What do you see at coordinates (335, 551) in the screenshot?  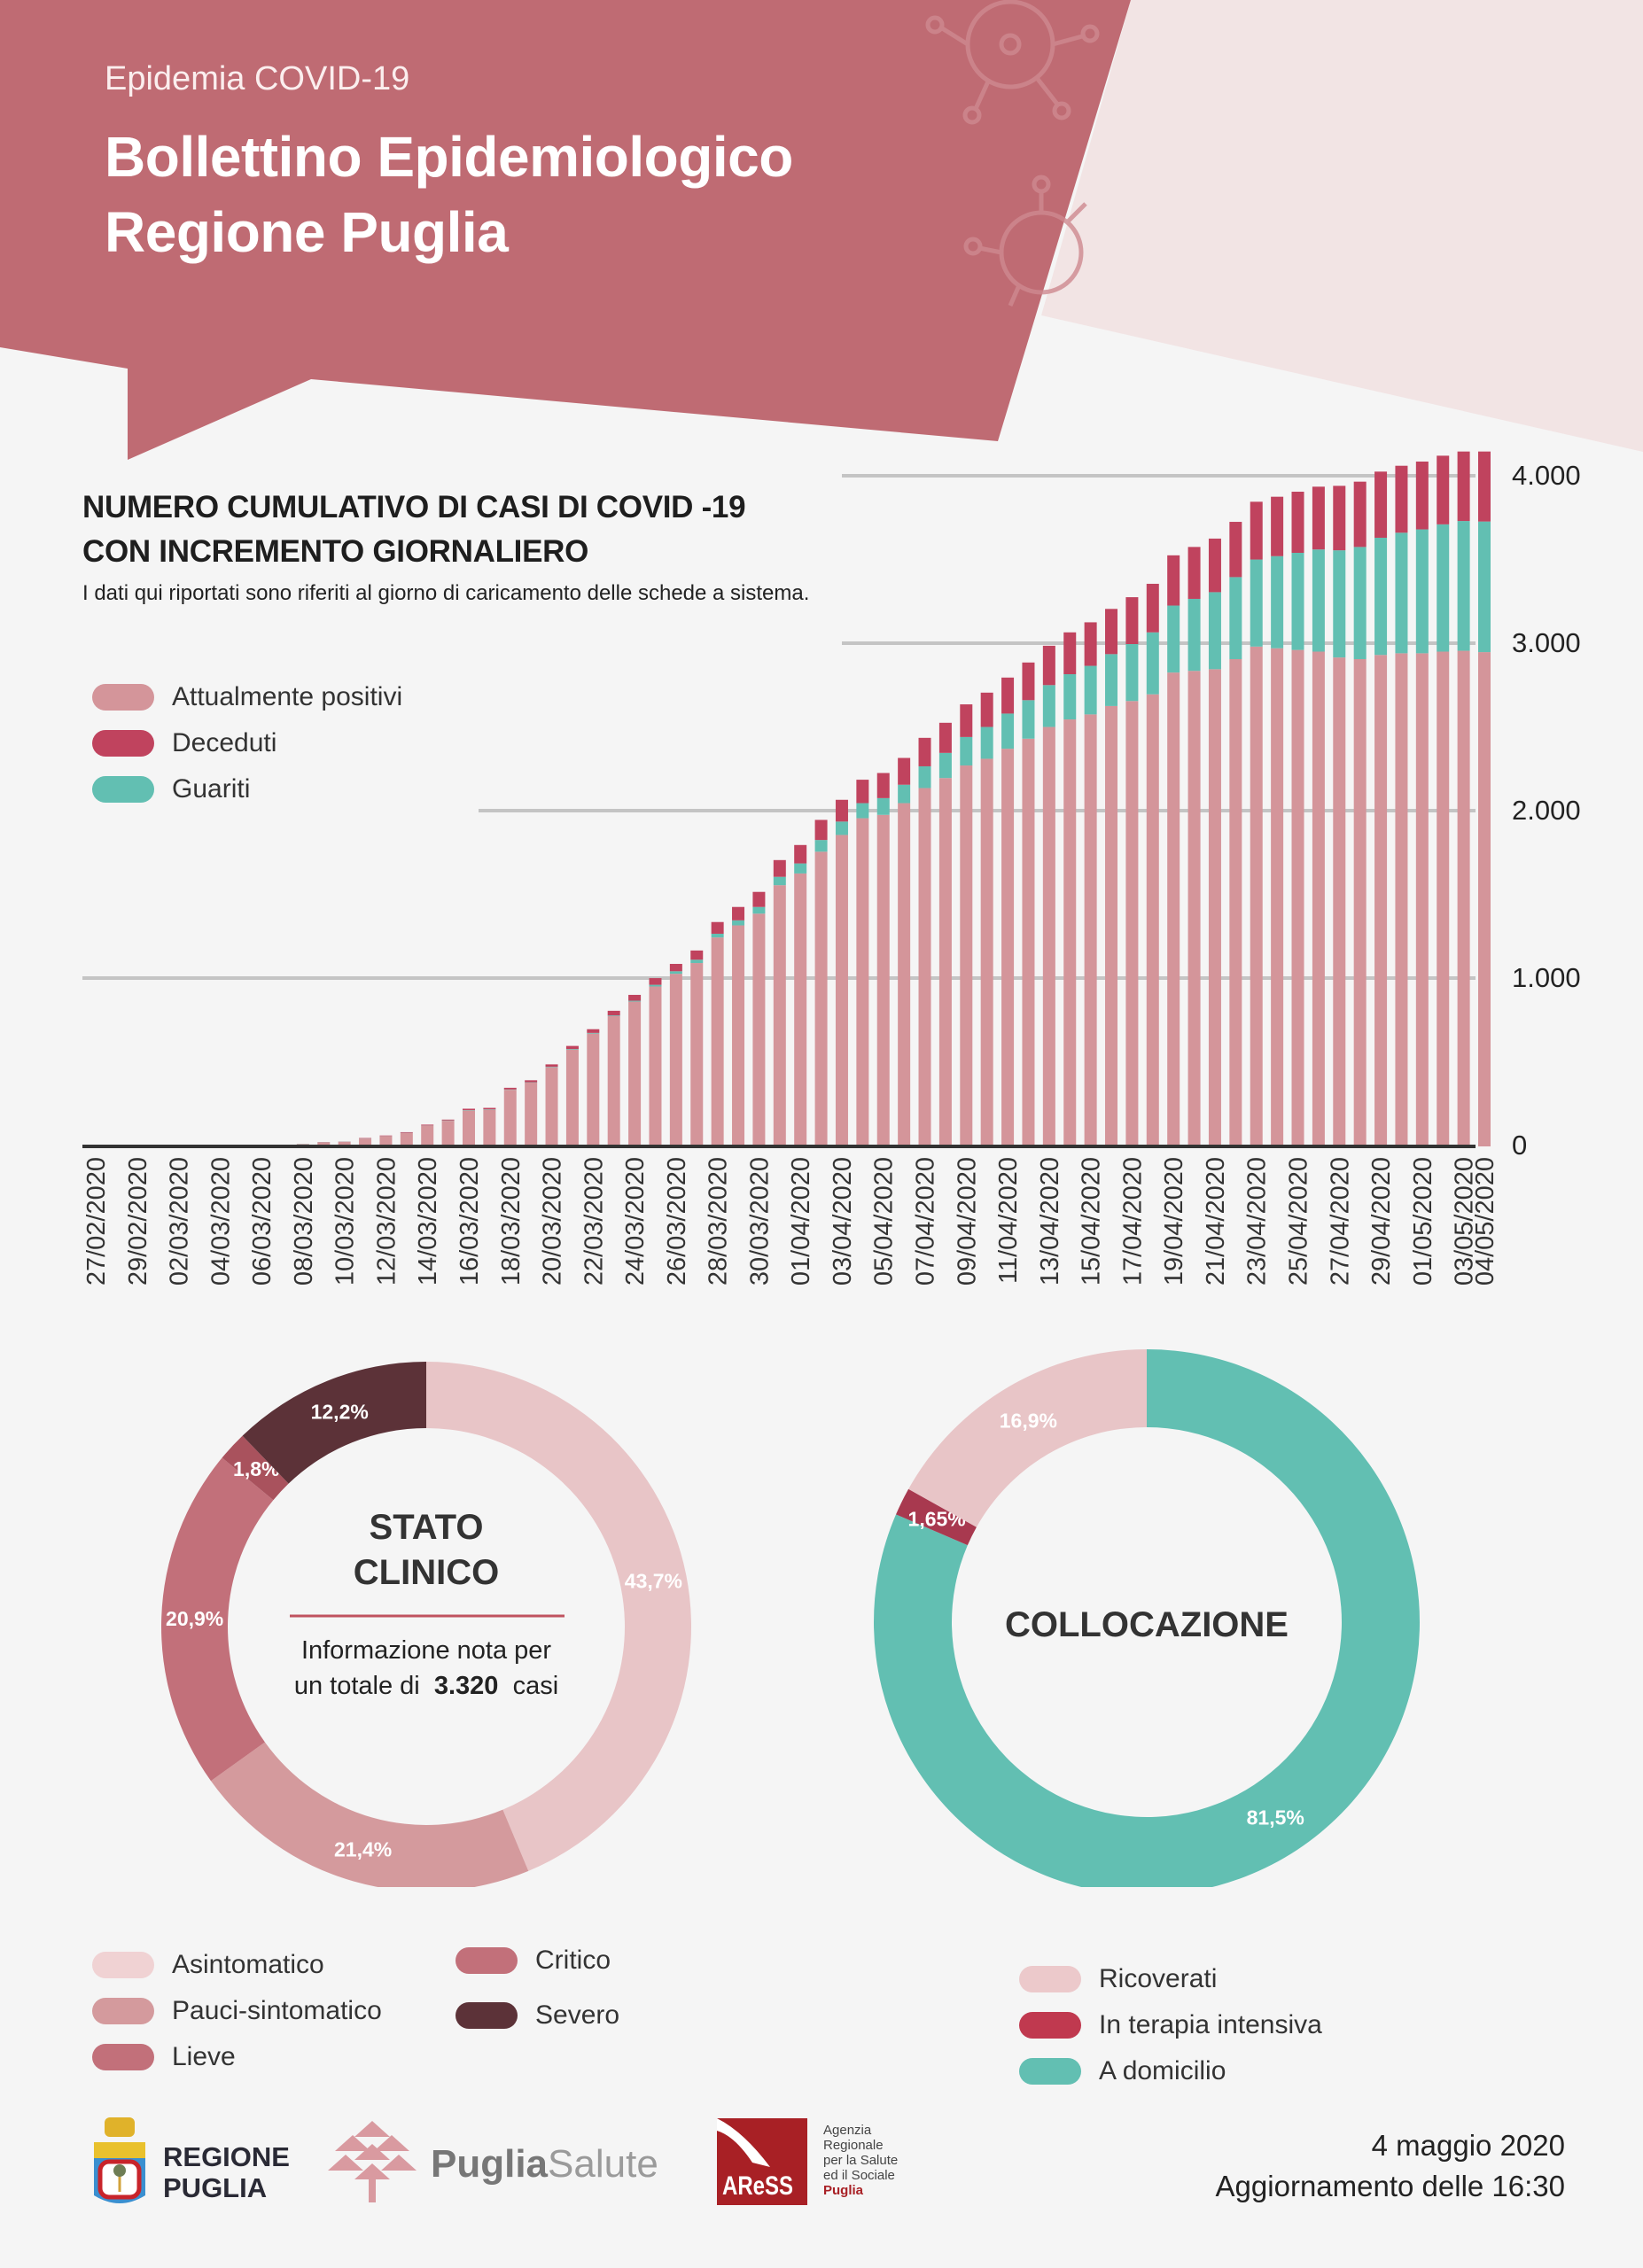 I see `chart-title-line2: CON INCREMENTO GIORNALIERO` at bounding box center [335, 551].